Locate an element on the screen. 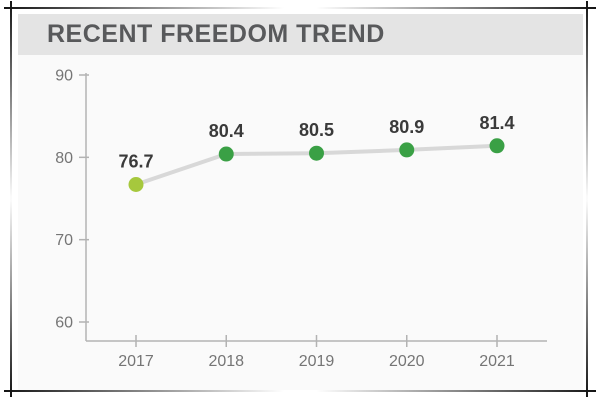  y-tick-label: 90 is located at coordinates (64, 76).